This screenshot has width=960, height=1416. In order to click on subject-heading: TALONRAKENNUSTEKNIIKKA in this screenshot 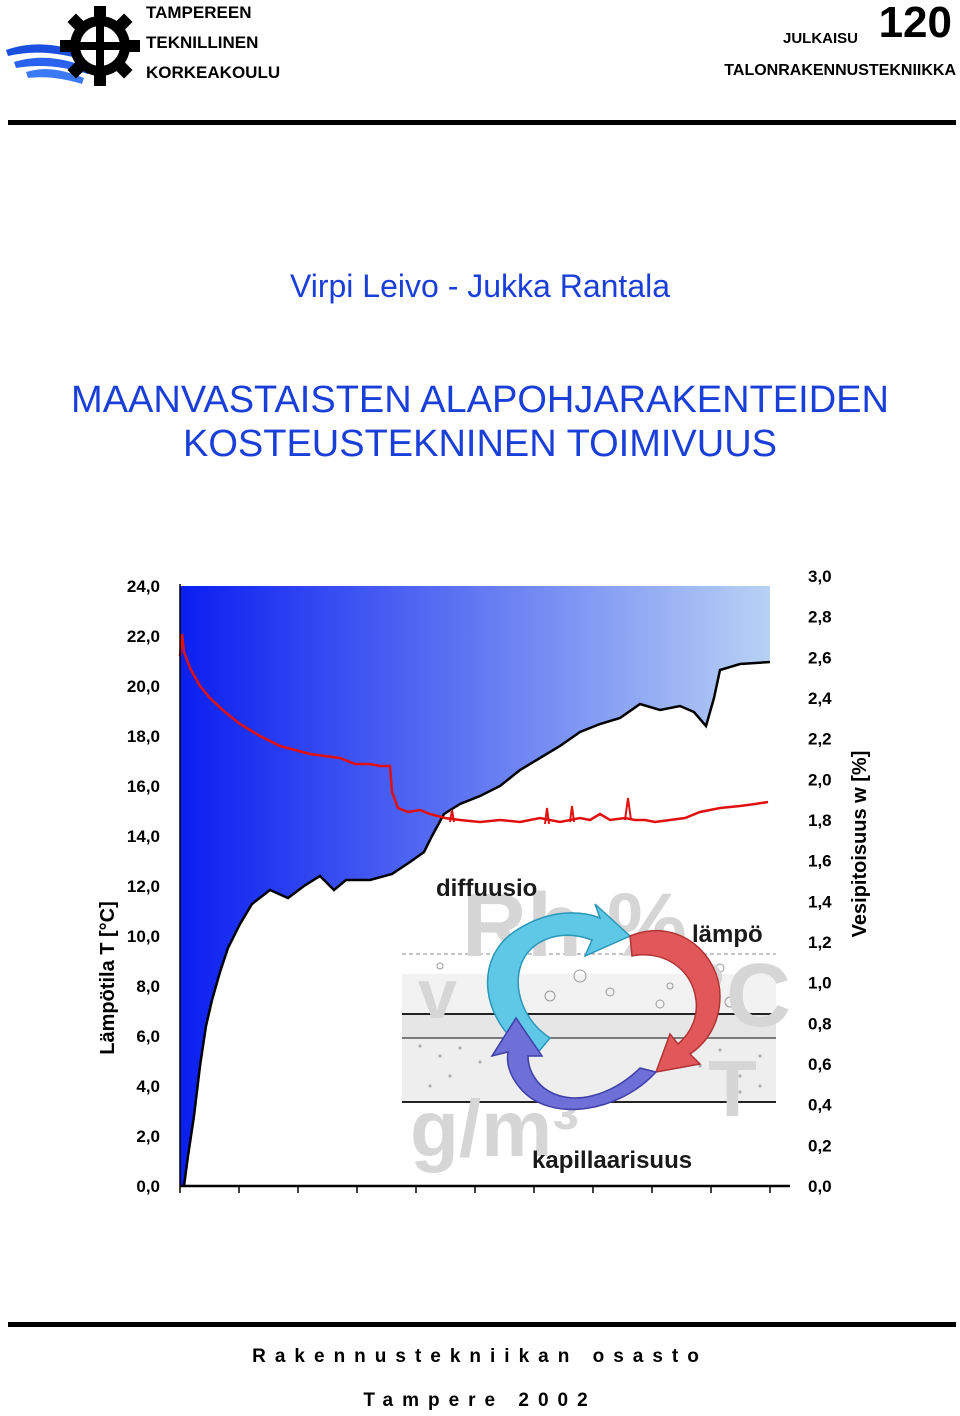, I will do `click(840, 70)`.